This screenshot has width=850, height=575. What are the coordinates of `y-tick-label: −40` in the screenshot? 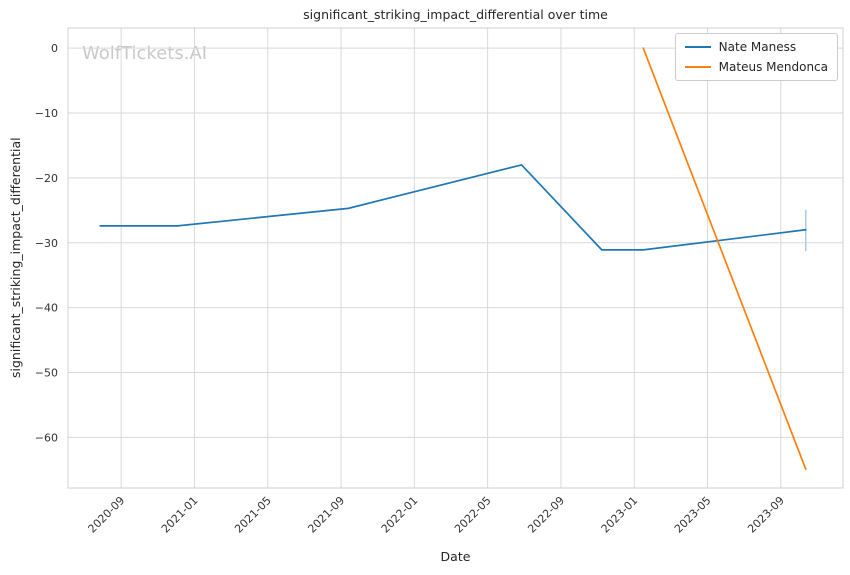 It's located at (46, 308).